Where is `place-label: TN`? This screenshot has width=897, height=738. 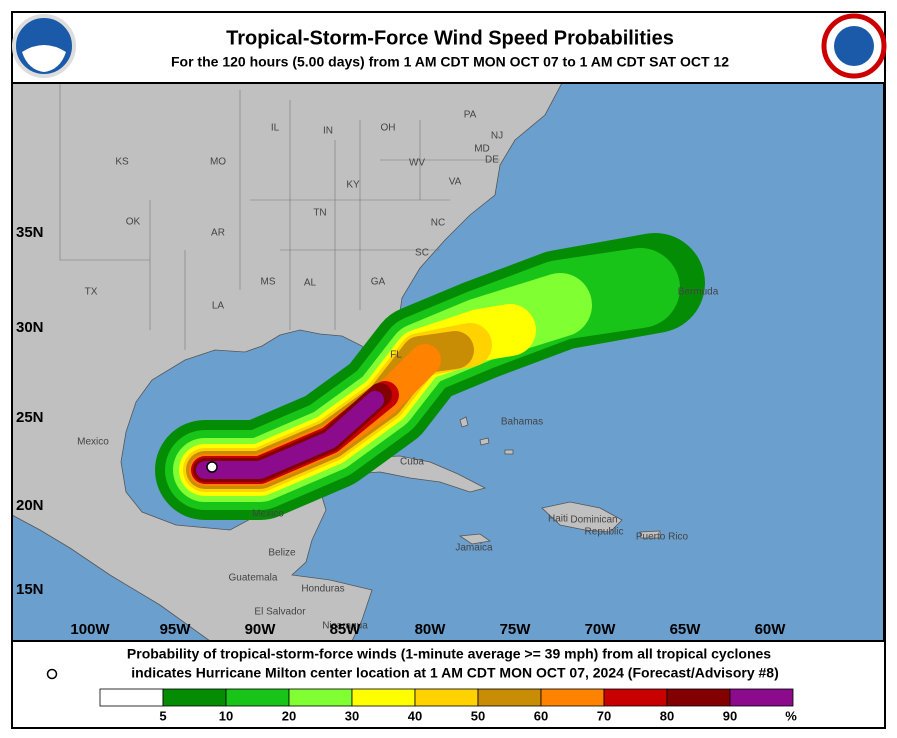
place-label: TN is located at coordinates (319, 213).